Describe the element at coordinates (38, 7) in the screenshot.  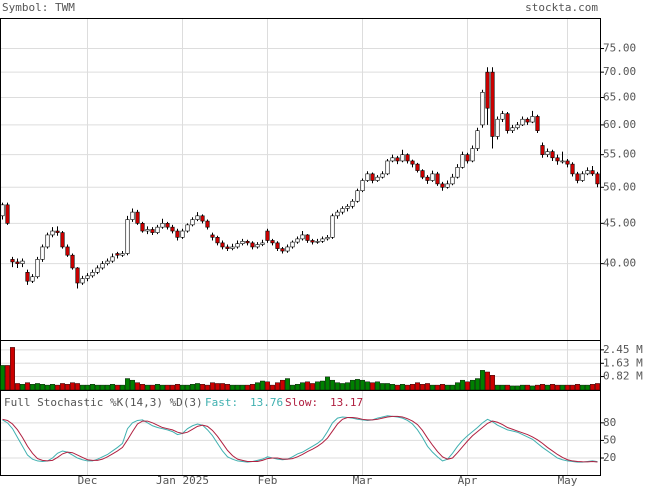
I see `symbol: Symbol: TWM` at that location.